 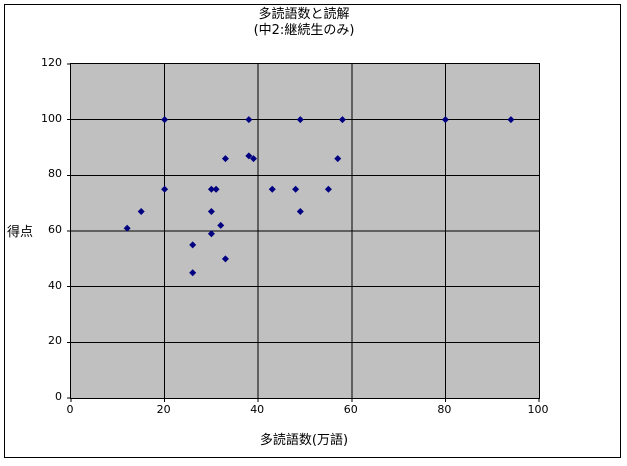 What do you see at coordinates (538, 409) in the screenshot?
I see `x-tick-label: 100` at bounding box center [538, 409].